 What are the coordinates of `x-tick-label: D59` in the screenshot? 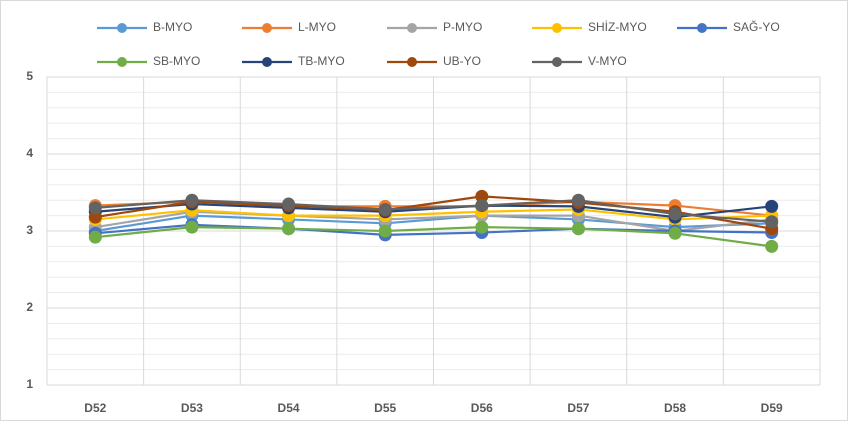 It's located at (772, 408).